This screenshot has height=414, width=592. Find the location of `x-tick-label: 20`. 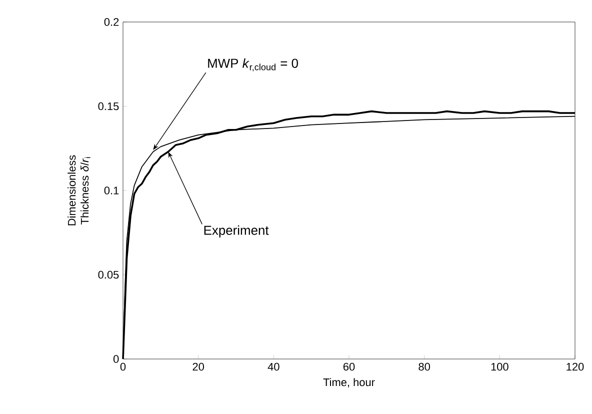

x-tick-label: 20 is located at coordinates (198, 366).